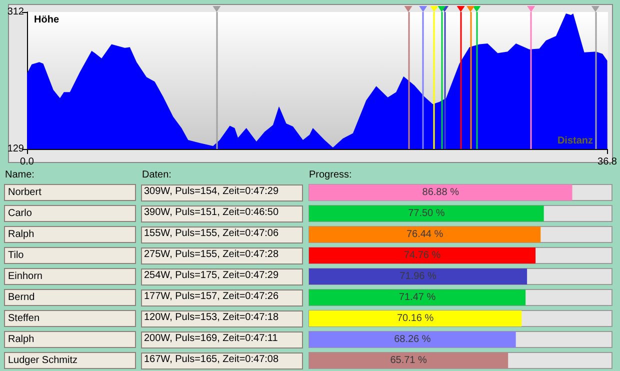  Describe the element at coordinates (21, 297) in the screenshot. I see `y-tick-label: Bernd` at that location.